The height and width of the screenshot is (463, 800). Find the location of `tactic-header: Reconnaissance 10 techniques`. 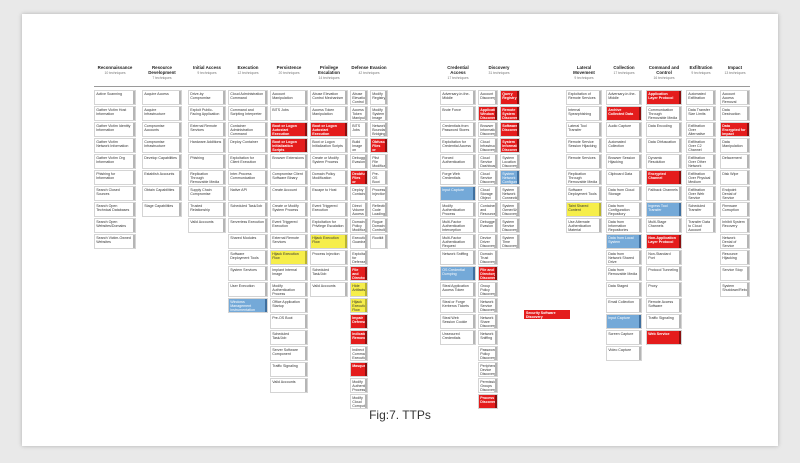

tactic-header: Reconnaissance 10 techniques is located at coordinates (115, 70).